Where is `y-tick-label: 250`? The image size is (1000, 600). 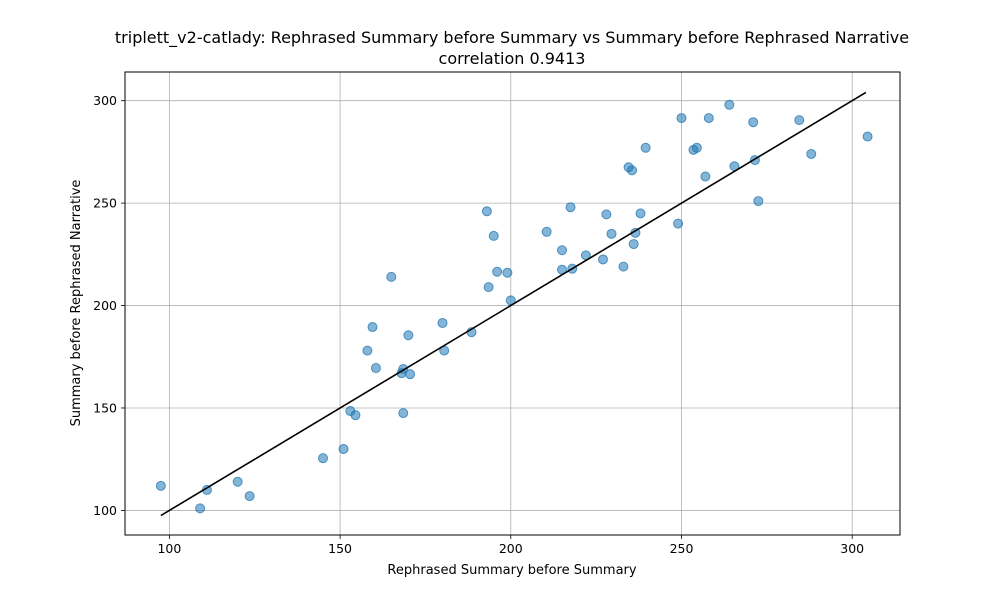 y-tick-label: 250 is located at coordinates (105, 203).